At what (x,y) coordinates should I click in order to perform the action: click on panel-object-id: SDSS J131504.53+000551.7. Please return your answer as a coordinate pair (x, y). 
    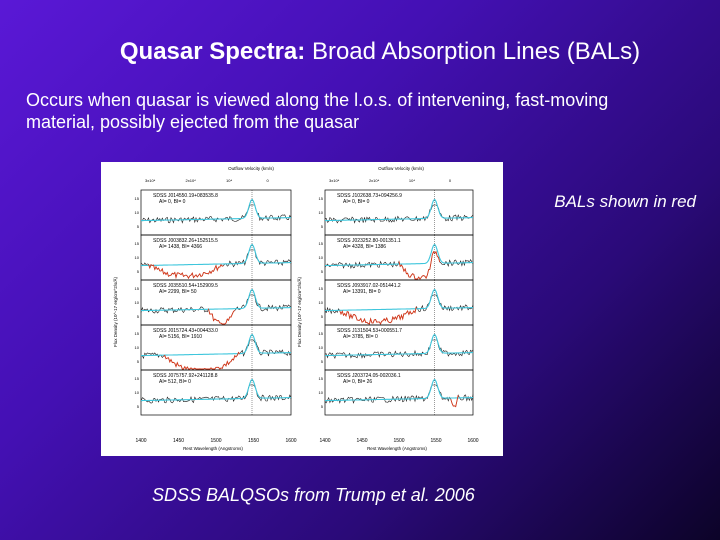
    Looking at the image, I should click on (369, 331).